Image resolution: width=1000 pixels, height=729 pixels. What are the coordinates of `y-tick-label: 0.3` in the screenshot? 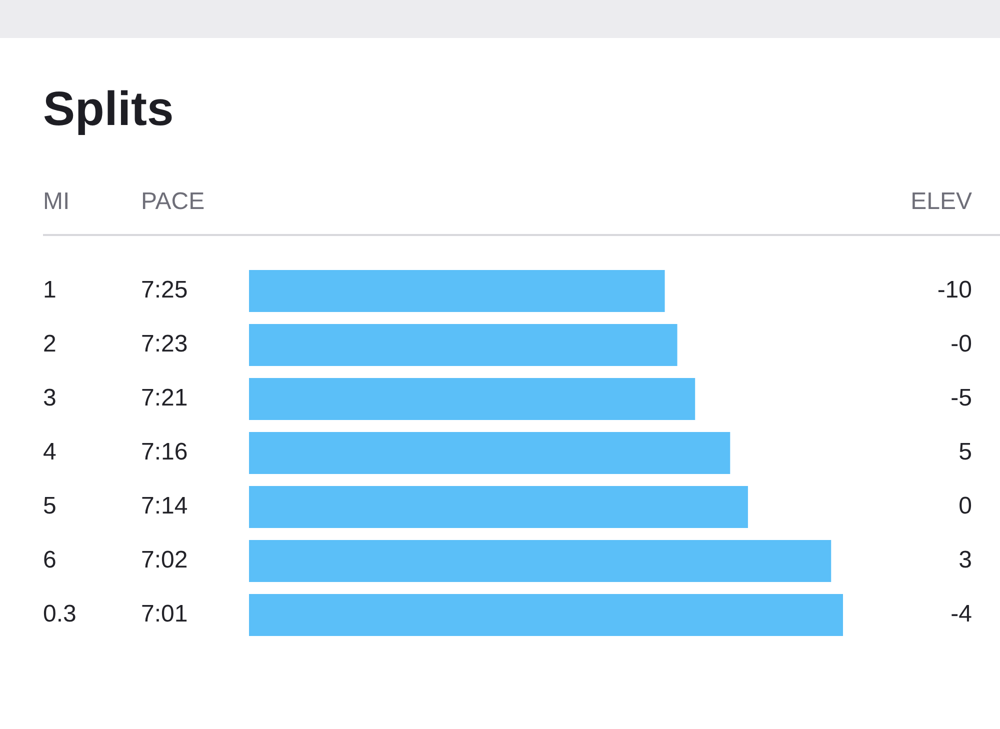 It's located at (59, 614).